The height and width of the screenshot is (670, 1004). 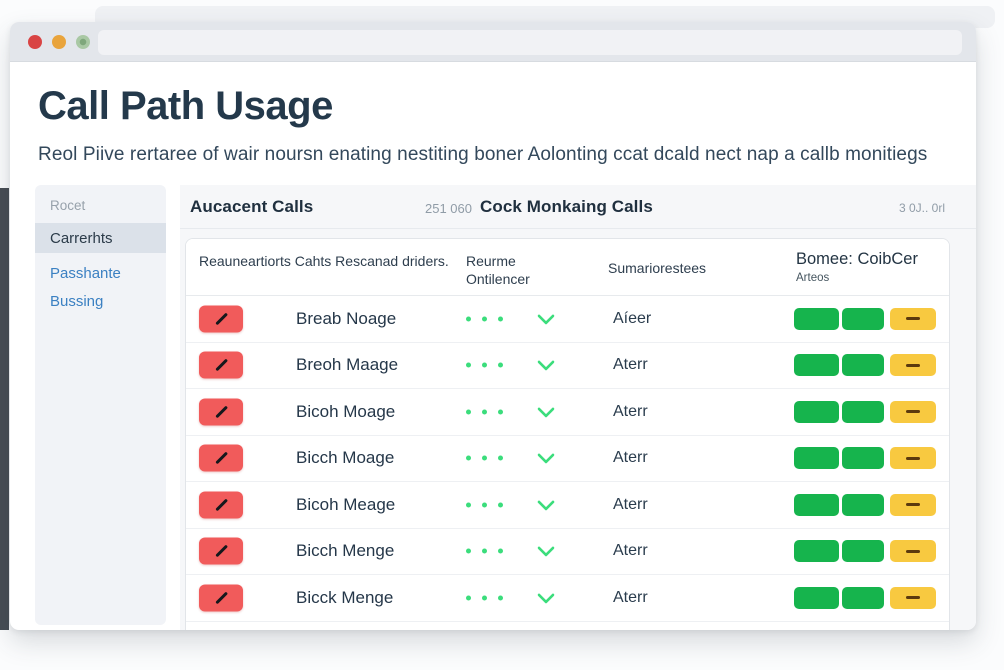 I want to click on column-header-bomee: Bomee: CoibCer Arteos, so click(x=871, y=267).